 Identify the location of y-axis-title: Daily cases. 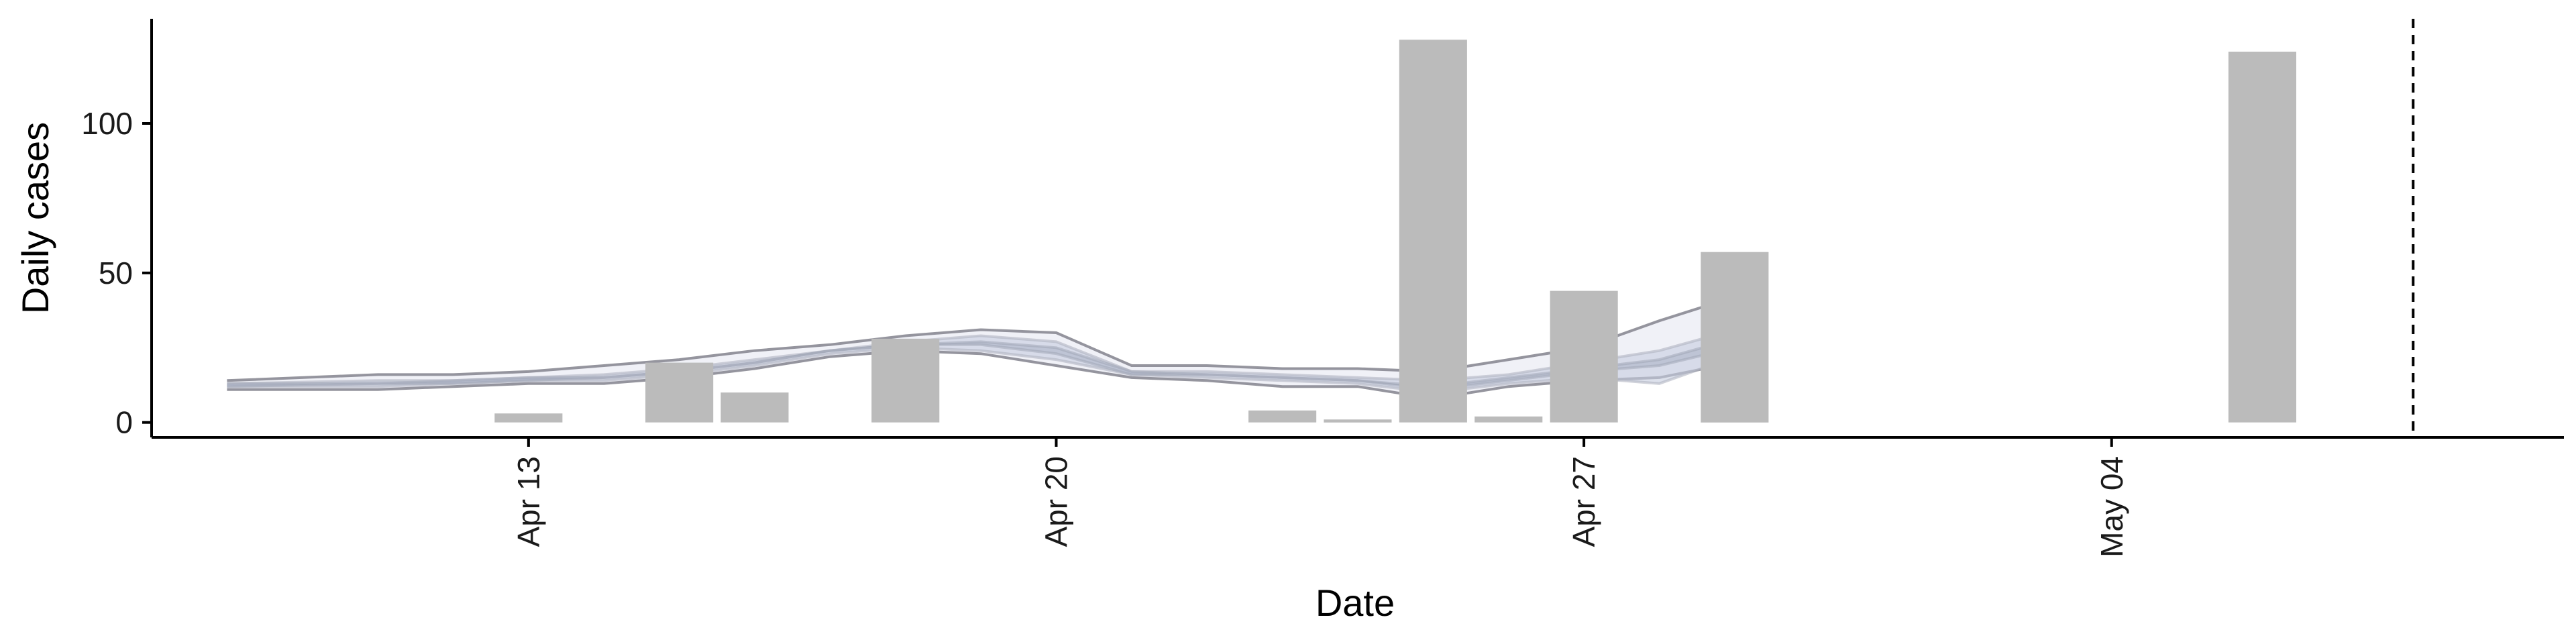
(35, 218).